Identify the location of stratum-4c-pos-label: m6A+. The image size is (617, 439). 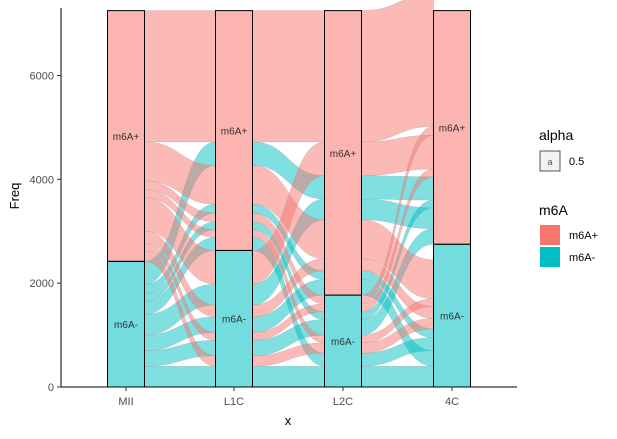
(452, 128).